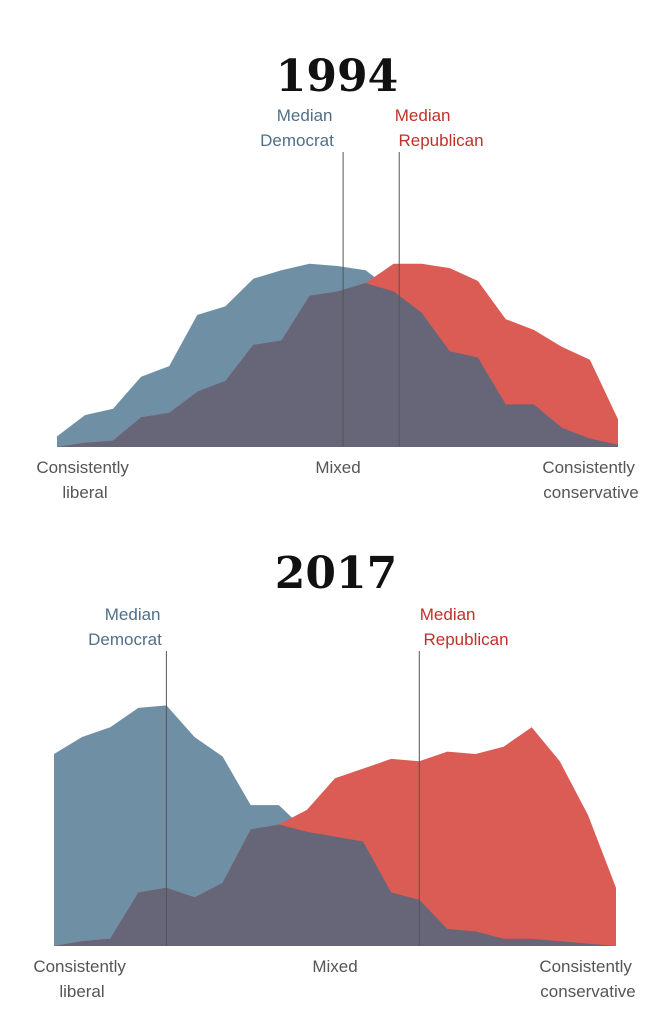  Describe the element at coordinates (336, 573) in the screenshot. I see `chart-title: 2017` at that location.